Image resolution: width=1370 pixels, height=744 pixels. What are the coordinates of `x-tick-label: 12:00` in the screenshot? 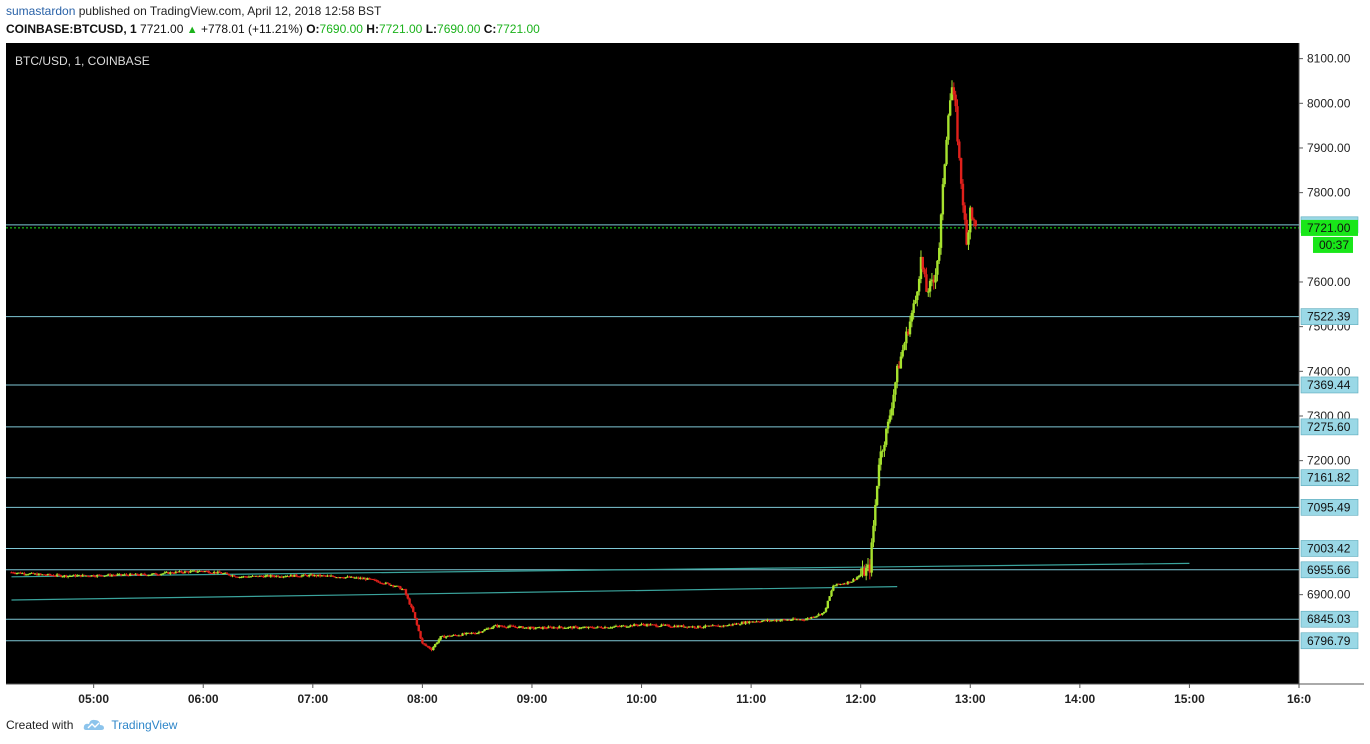 It's located at (860, 699).